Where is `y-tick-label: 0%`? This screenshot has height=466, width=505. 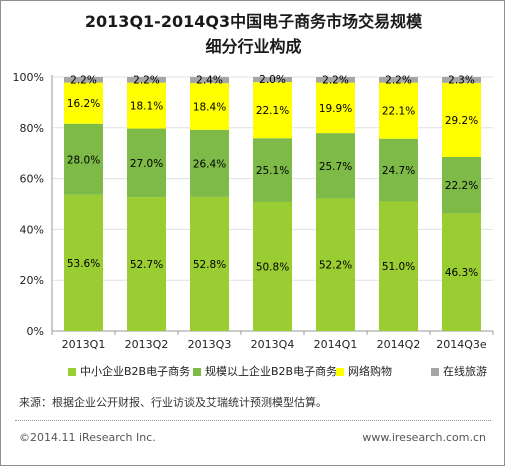
y-tick-label: 0% is located at coordinates (35, 331).